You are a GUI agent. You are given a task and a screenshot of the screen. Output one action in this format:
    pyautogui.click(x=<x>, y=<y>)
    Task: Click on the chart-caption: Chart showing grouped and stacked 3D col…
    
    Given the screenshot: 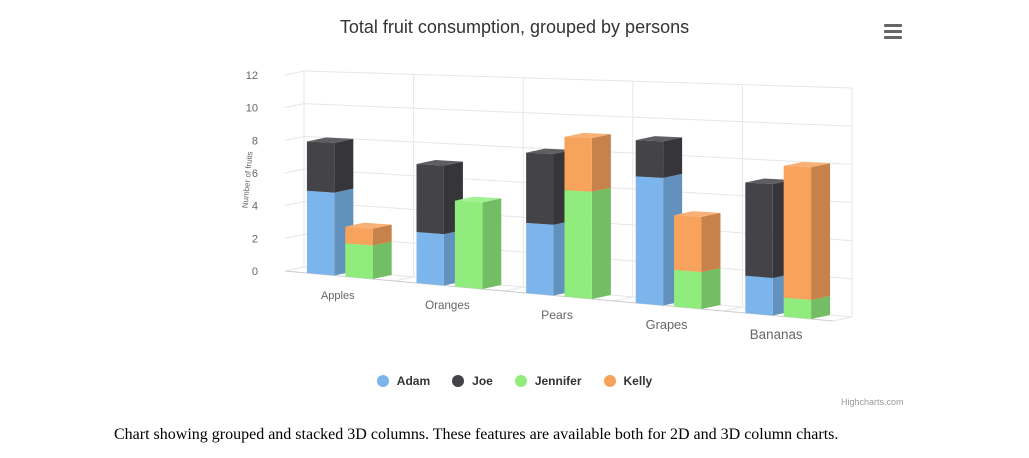 What is the action you would take?
    pyautogui.click(x=476, y=434)
    